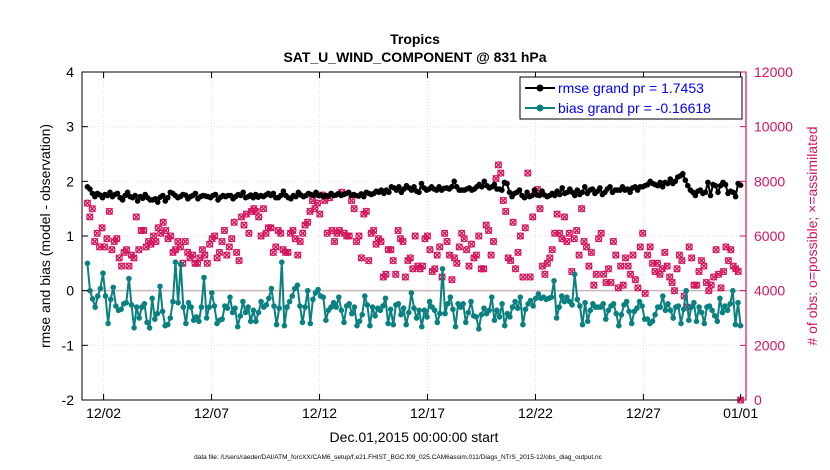 Image resolution: width=830 pixels, height=470 pixels. Describe the element at coordinates (758, 400) in the screenshot. I see `y2-tick-label: 0` at that location.